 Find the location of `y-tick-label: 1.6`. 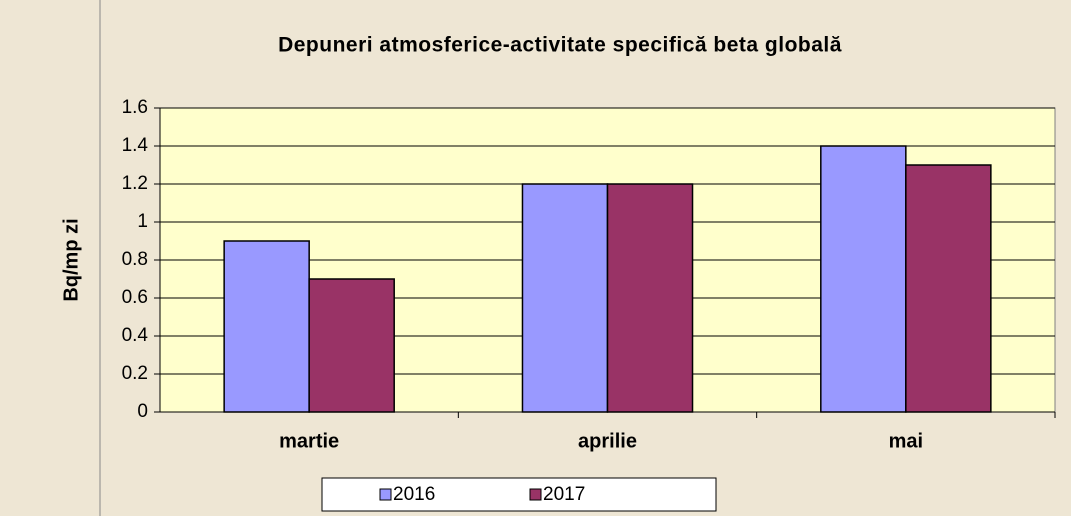

y-tick-label: 1.6 is located at coordinates (135, 107).